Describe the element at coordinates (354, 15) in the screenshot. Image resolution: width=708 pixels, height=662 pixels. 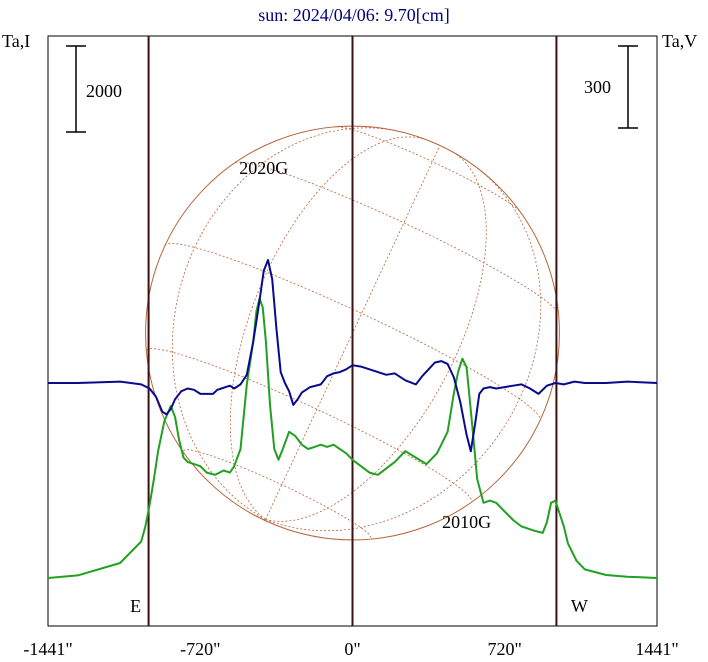
I see `chart-title: sun: 2024/04/06: 9.70[cm]` at that location.